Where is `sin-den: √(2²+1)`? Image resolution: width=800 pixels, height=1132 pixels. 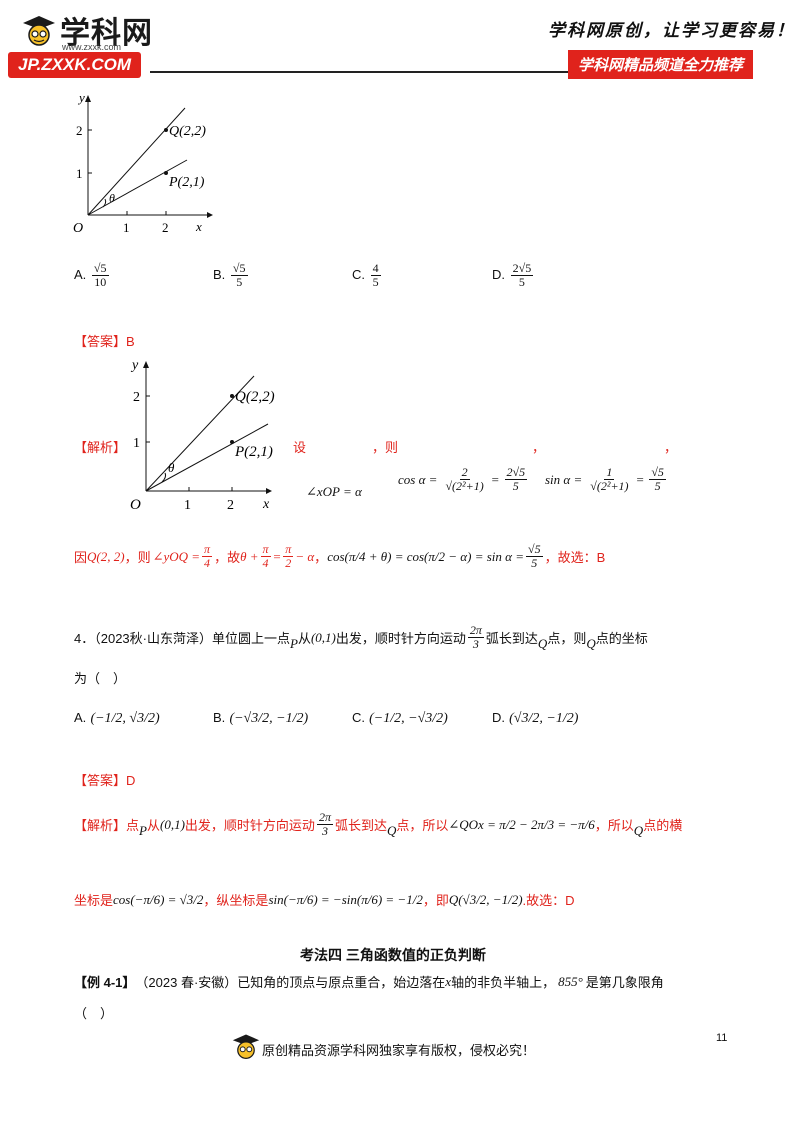 sin-den: √(2²+1) is located at coordinates (609, 486).